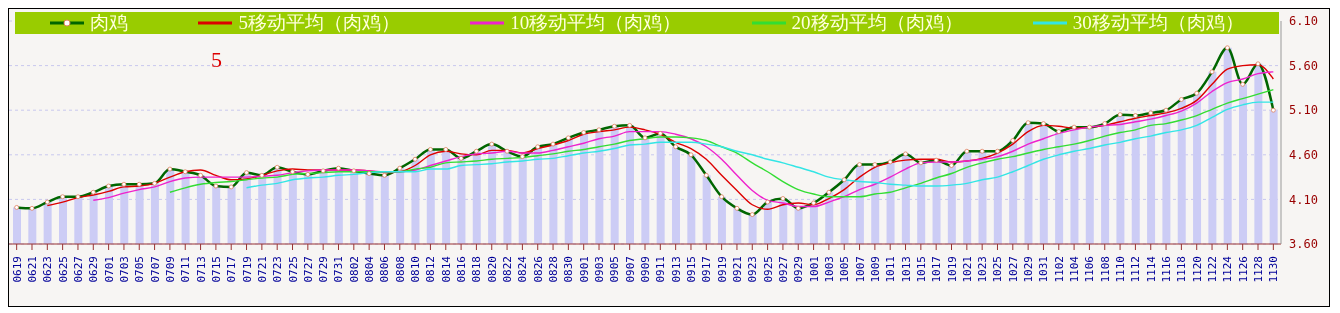  Describe the element at coordinates (170, 269) in the screenshot. I see `x-tick-label: 0709` at that location.